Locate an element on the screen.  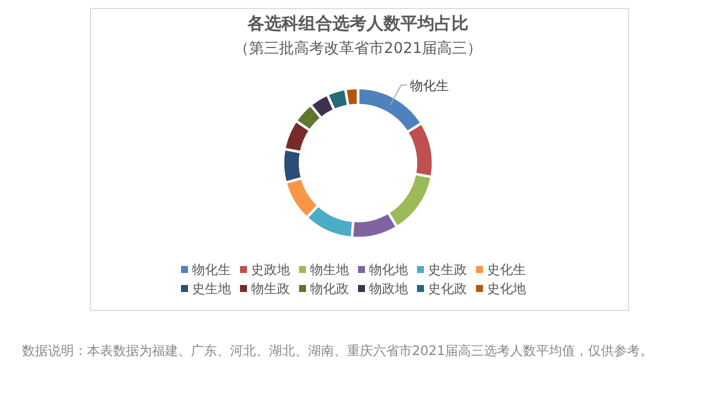
legend-label: 史生地 is located at coordinates (211, 289).